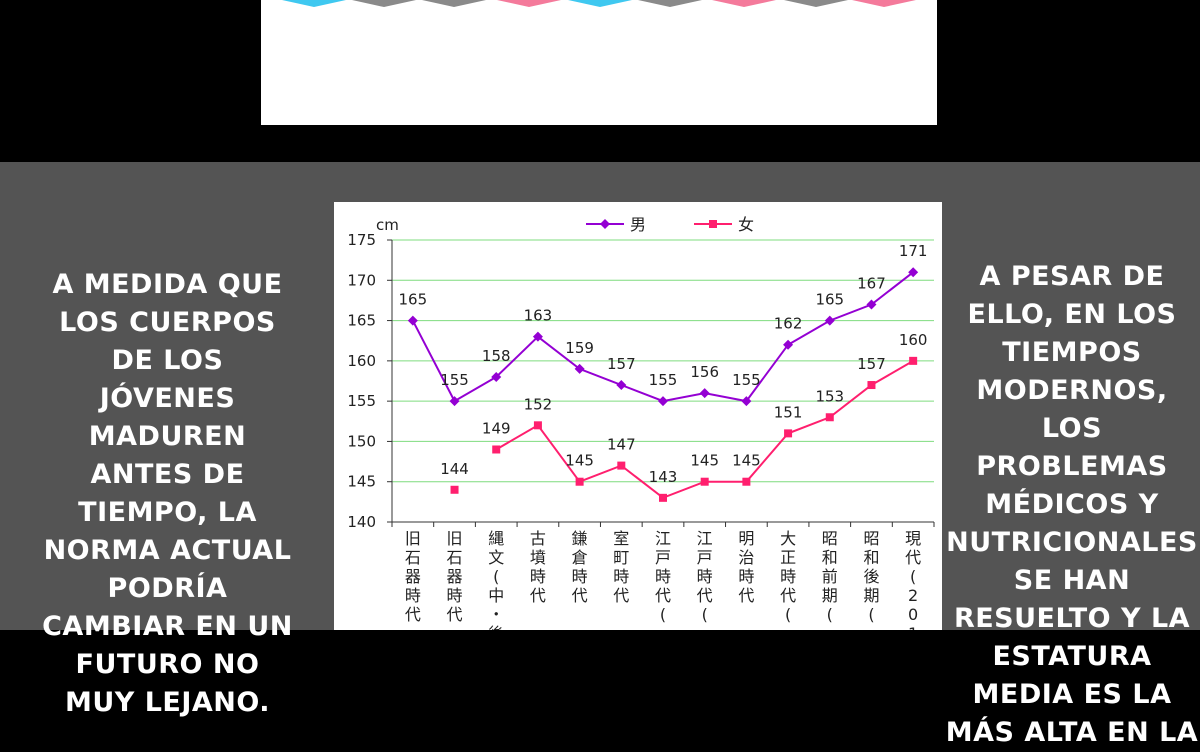 This screenshot has height=752, width=1200. Describe the element at coordinates (746, 224) in the screenshot. I see `legend-label: 女` at that location.